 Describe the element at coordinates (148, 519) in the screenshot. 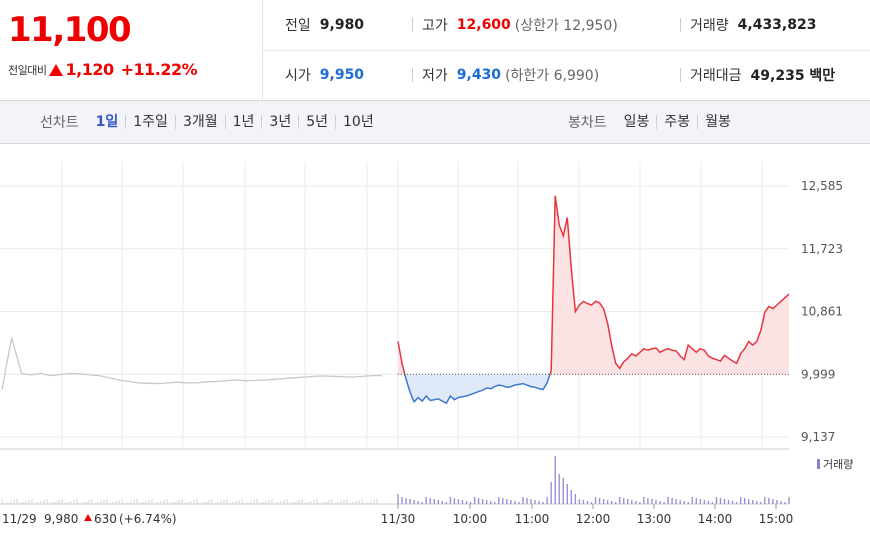

I see `prev-day-change-pct: (+6.74%)` at that location.